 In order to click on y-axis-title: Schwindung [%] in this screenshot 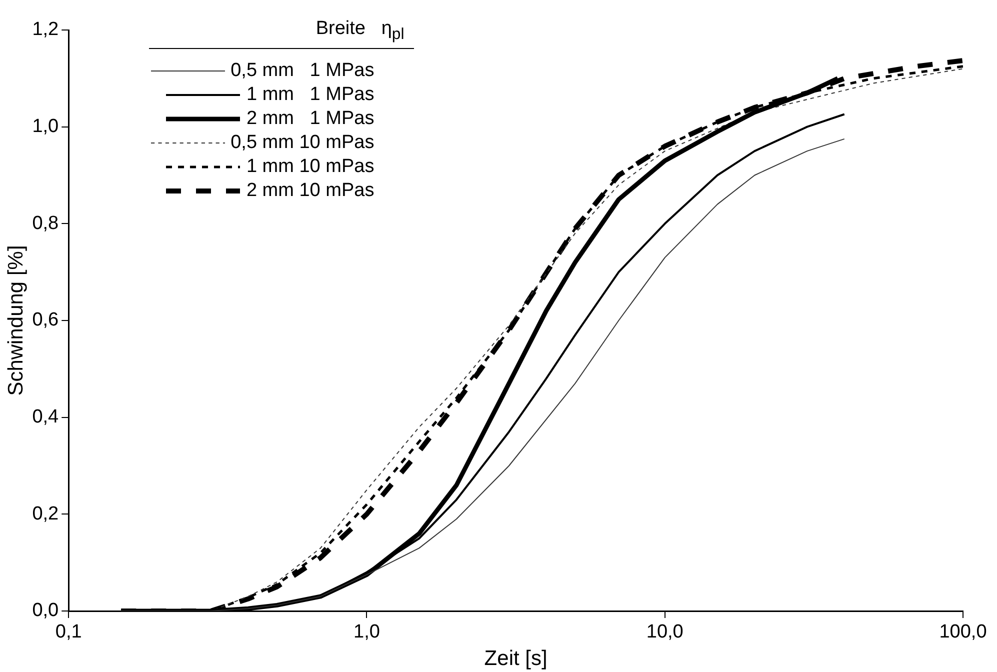, I will do `click(16, 320)`.